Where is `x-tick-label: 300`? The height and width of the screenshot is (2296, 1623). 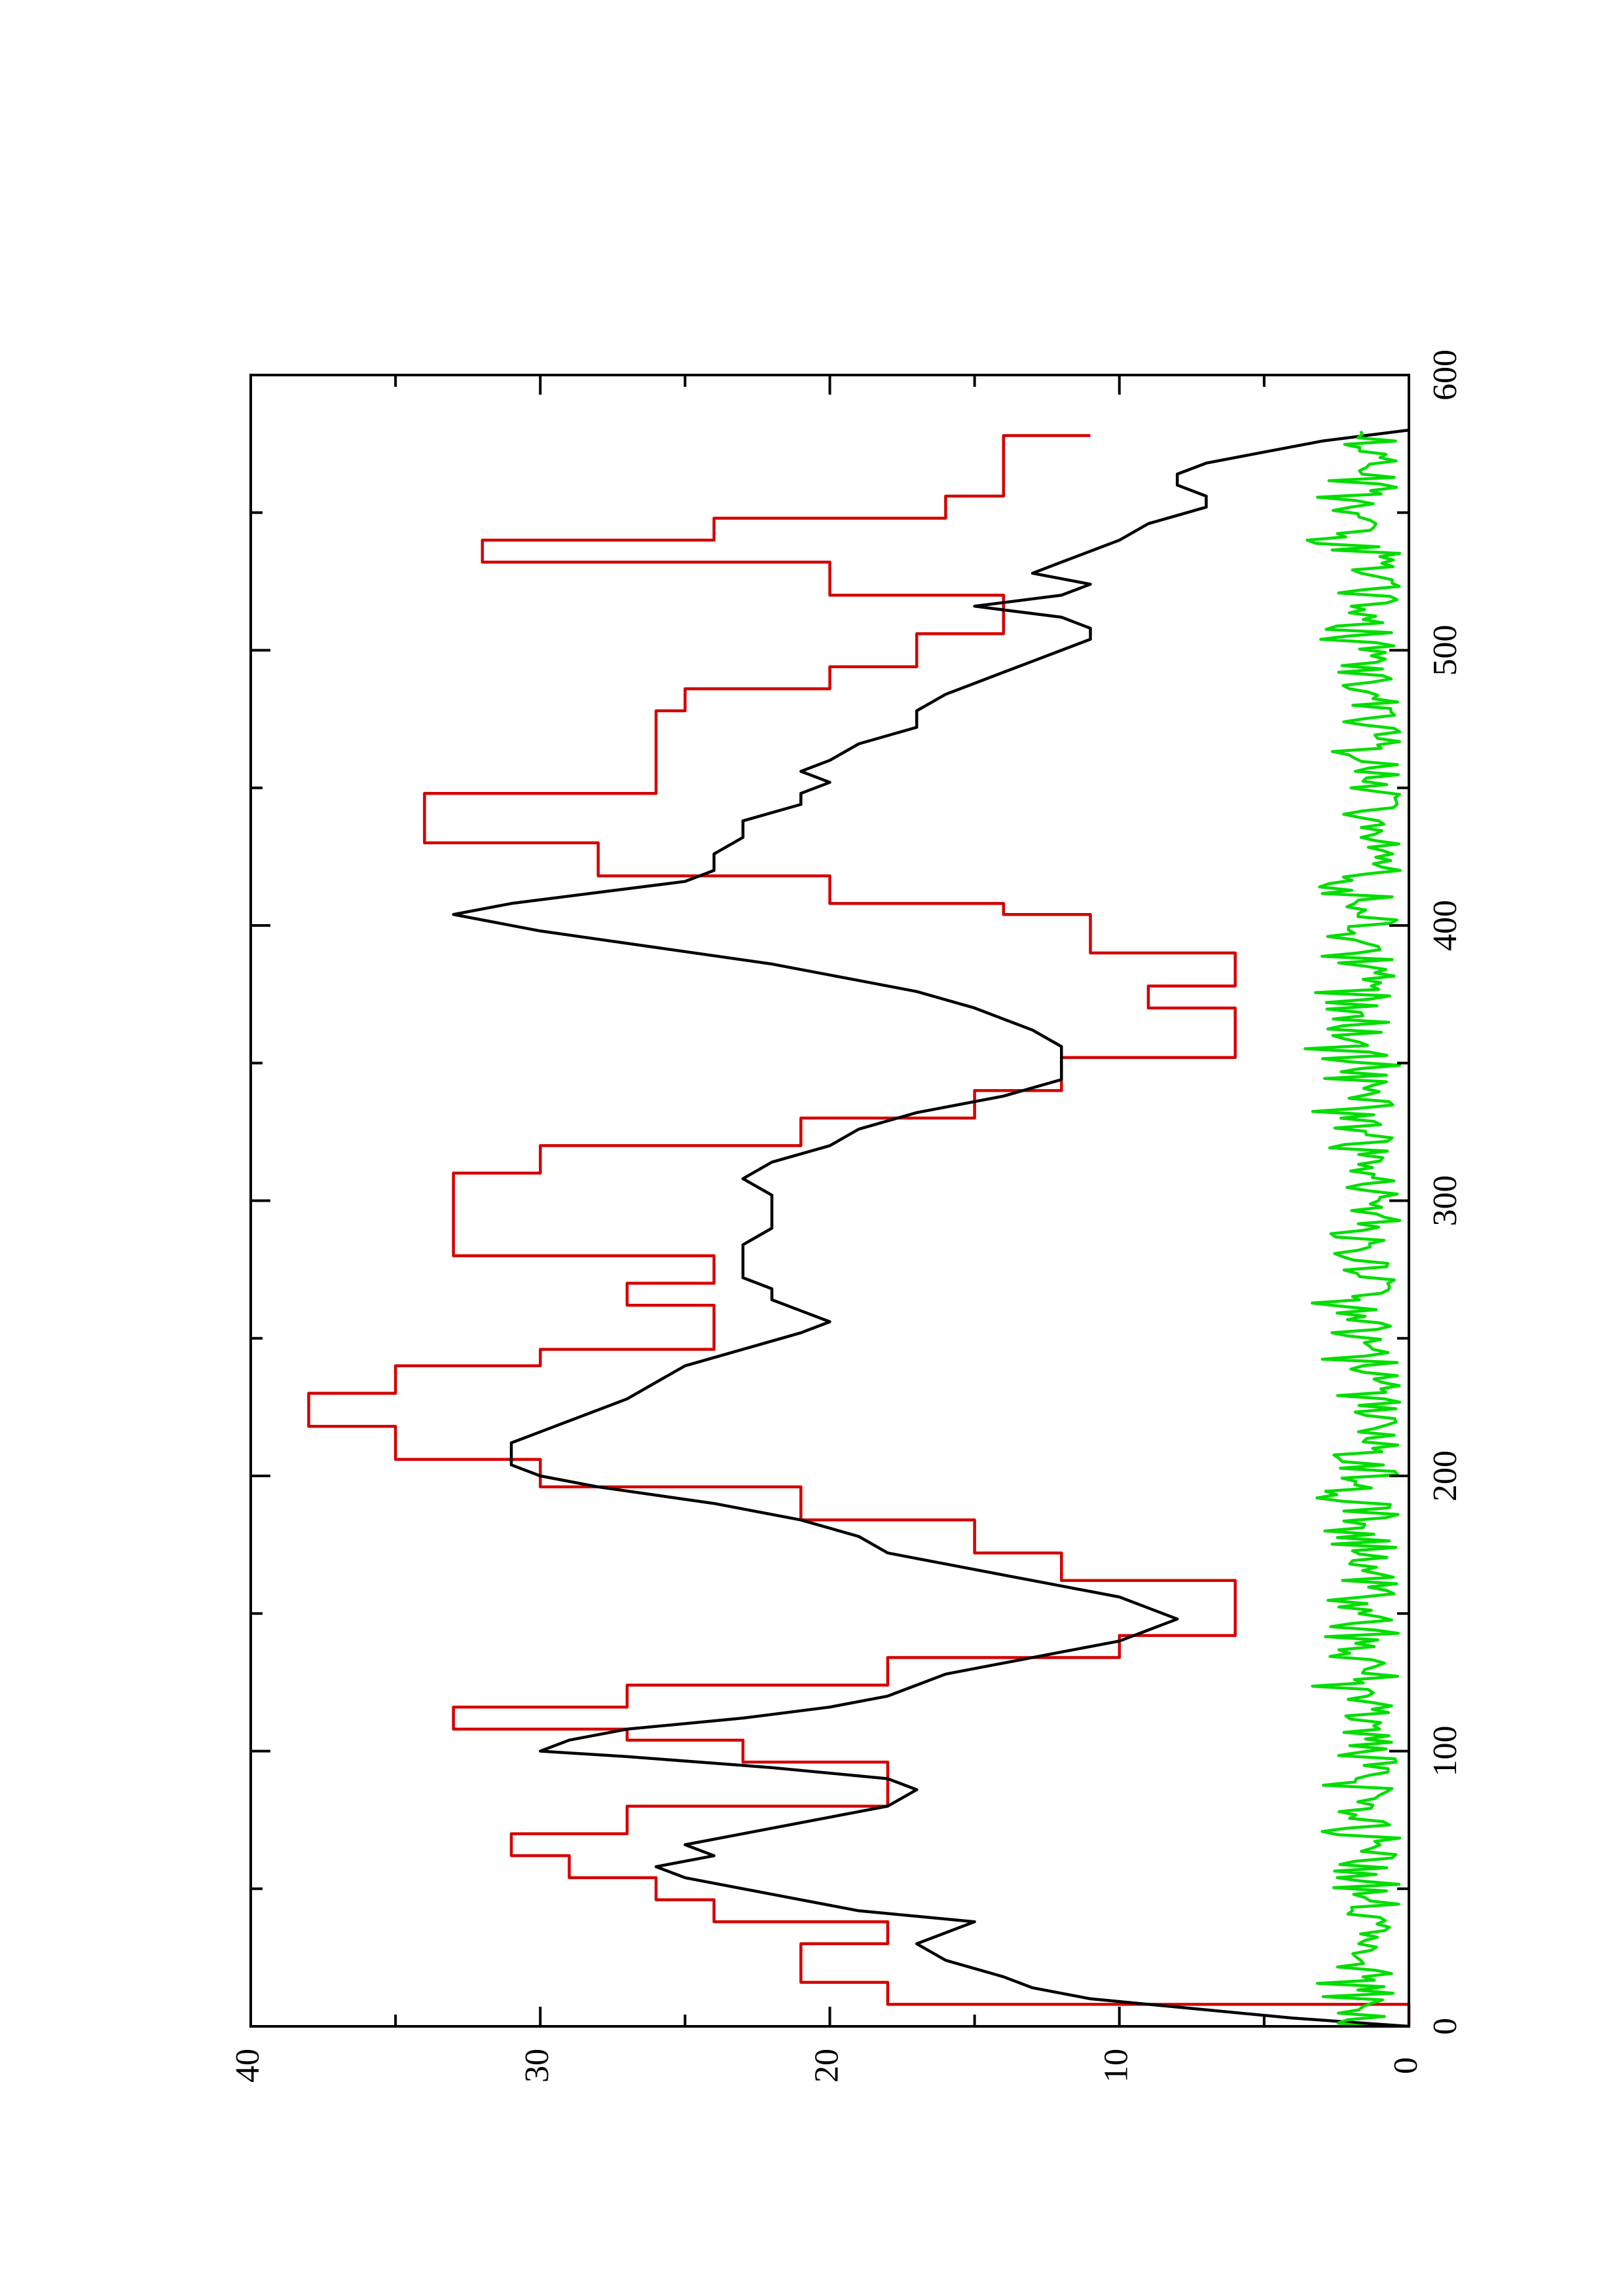
x-tick-label: 300 is located at coordinates (1445, 1201).